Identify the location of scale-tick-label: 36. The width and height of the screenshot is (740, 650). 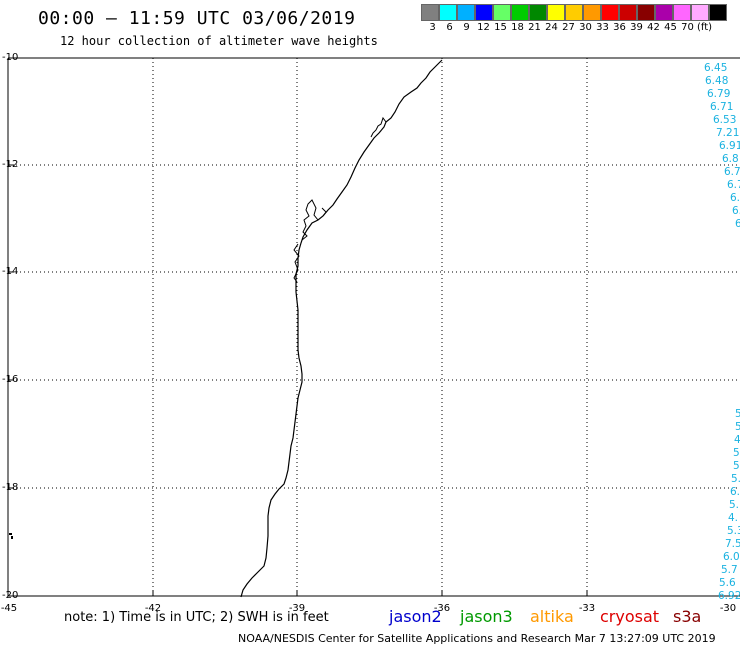
(619, 27).